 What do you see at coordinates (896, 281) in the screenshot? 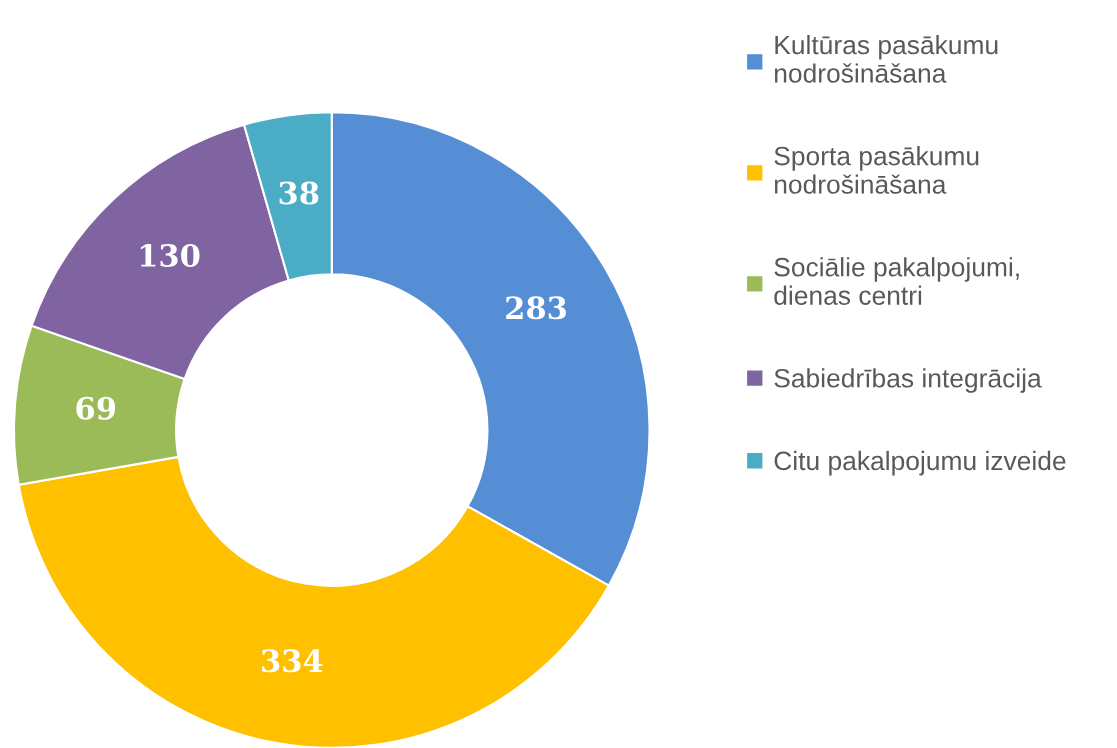
I see `legend-label: Sociālie pakalpojumi, dienas centri` at bounding box center [896, 281].